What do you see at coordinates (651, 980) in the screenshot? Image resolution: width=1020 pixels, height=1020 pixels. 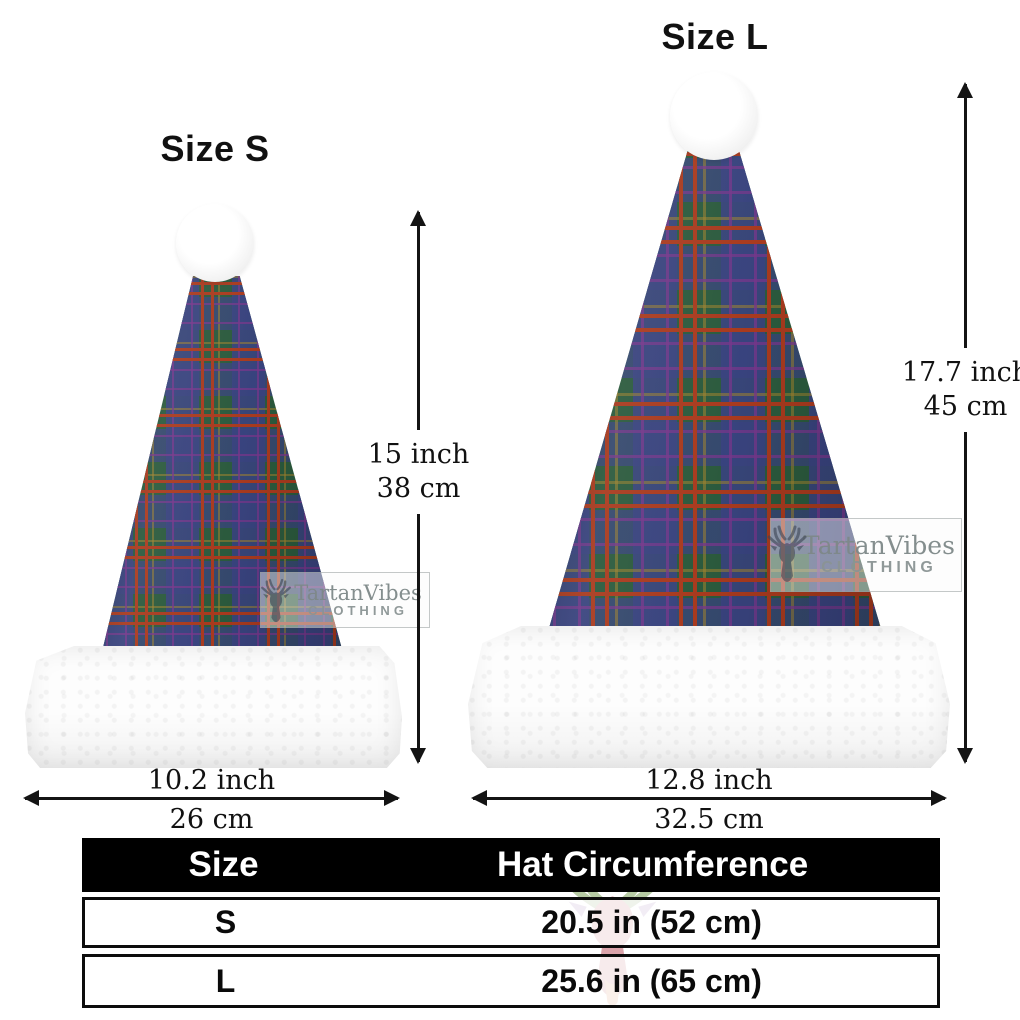 I see `circumference-value: 25.6 in (65 cm)` at bounding box center [651, 980].